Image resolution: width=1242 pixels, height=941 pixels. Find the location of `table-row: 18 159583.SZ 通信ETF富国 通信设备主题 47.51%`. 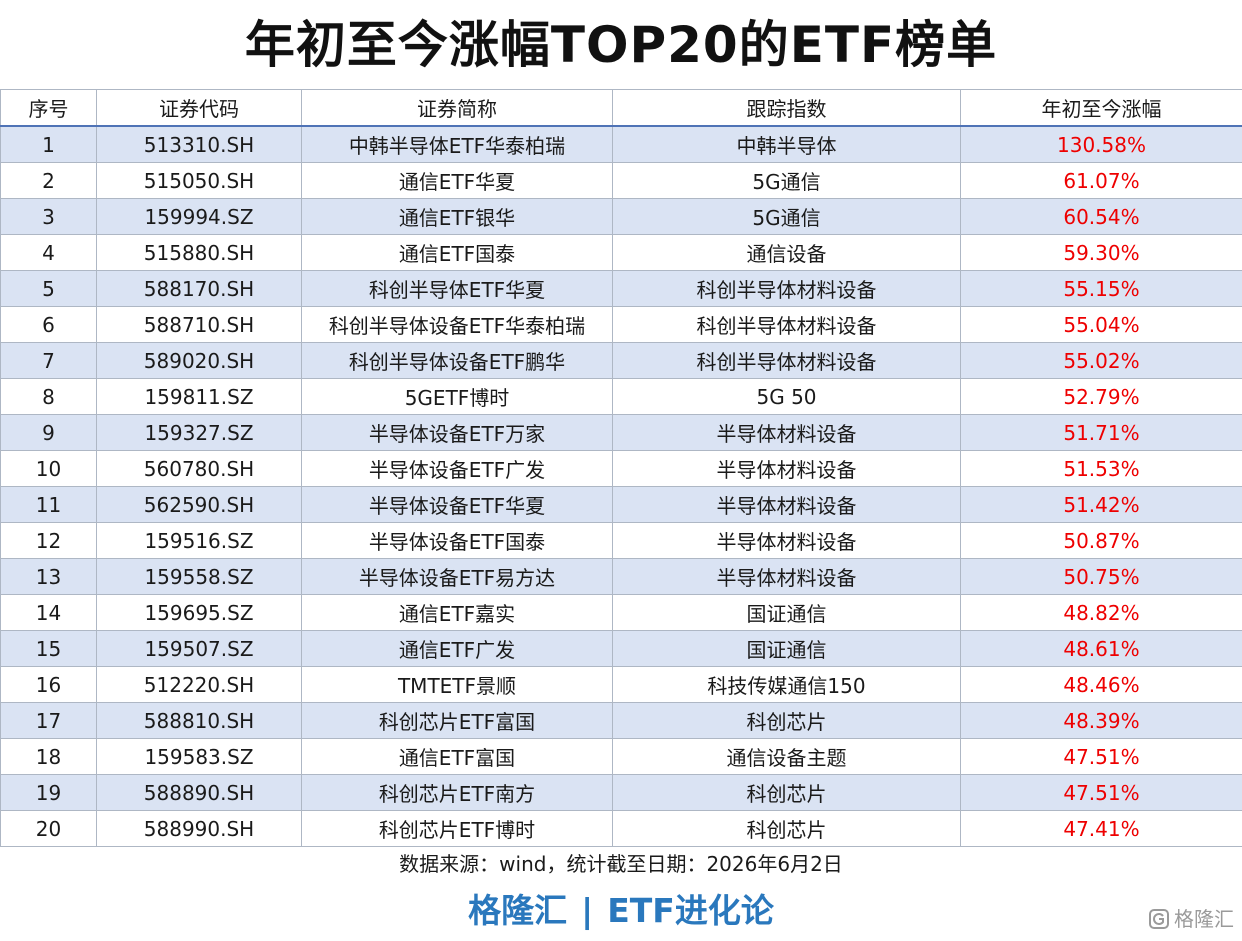

table-row: 18 159583.SZ 通信ETF富国 通信设备主题 47.51% is located at coordinates (621, 756).